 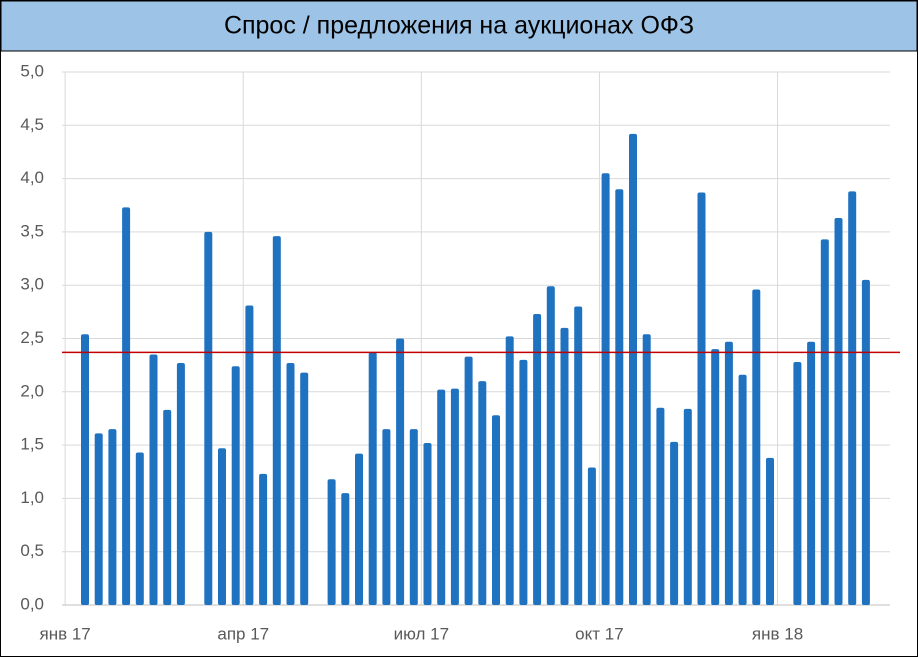 I want to click on y-tick-label: 1,0, so click(x=32, y=497).